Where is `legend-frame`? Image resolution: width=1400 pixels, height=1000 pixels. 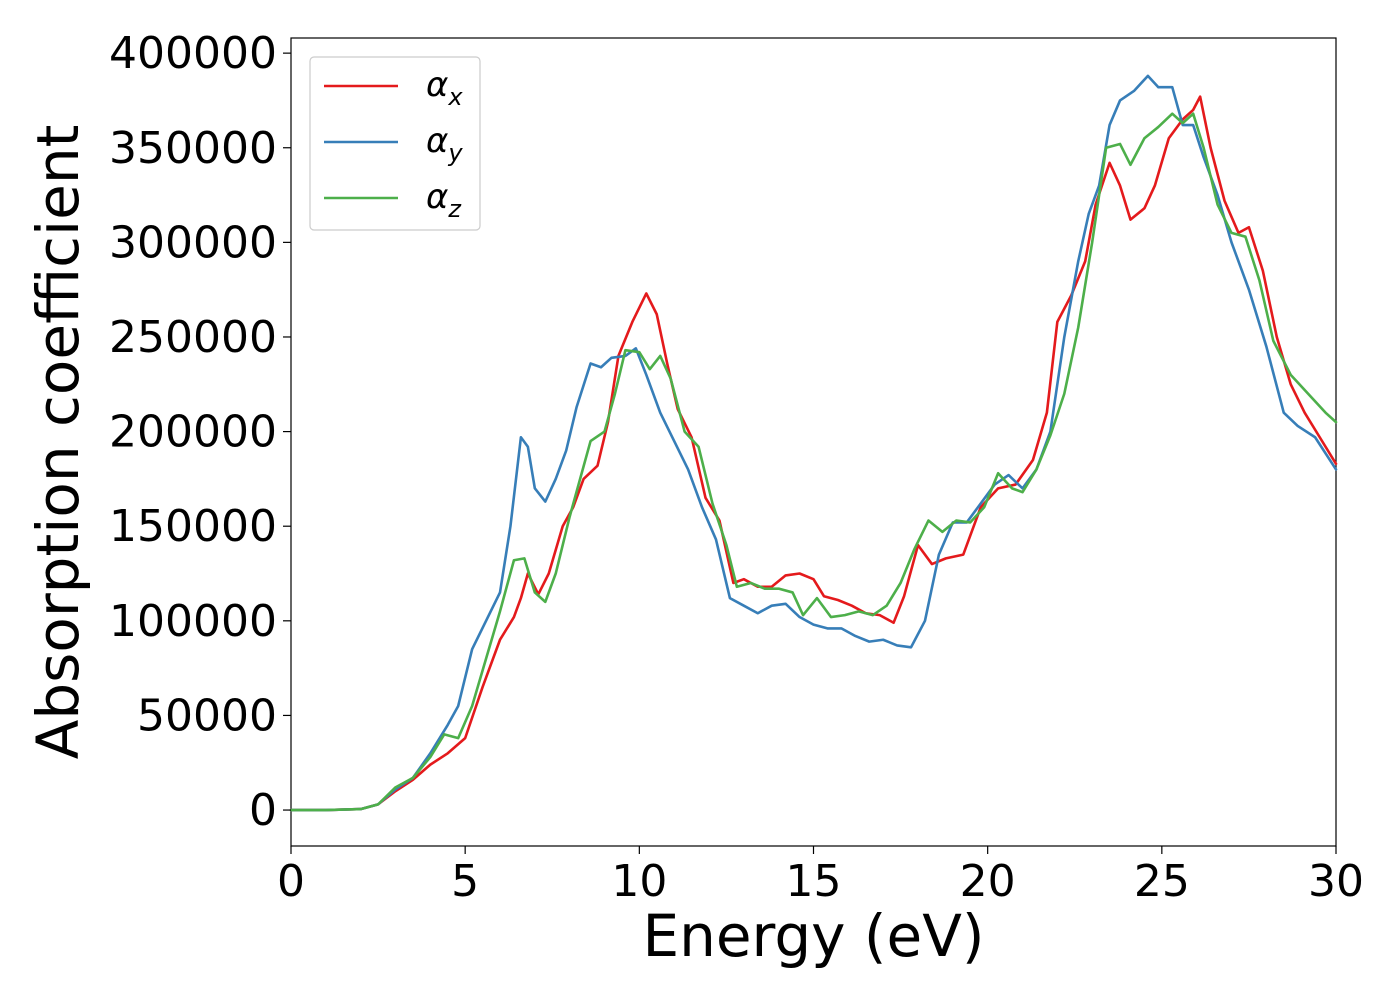
legend-frame is located at coordinates (395, 143).